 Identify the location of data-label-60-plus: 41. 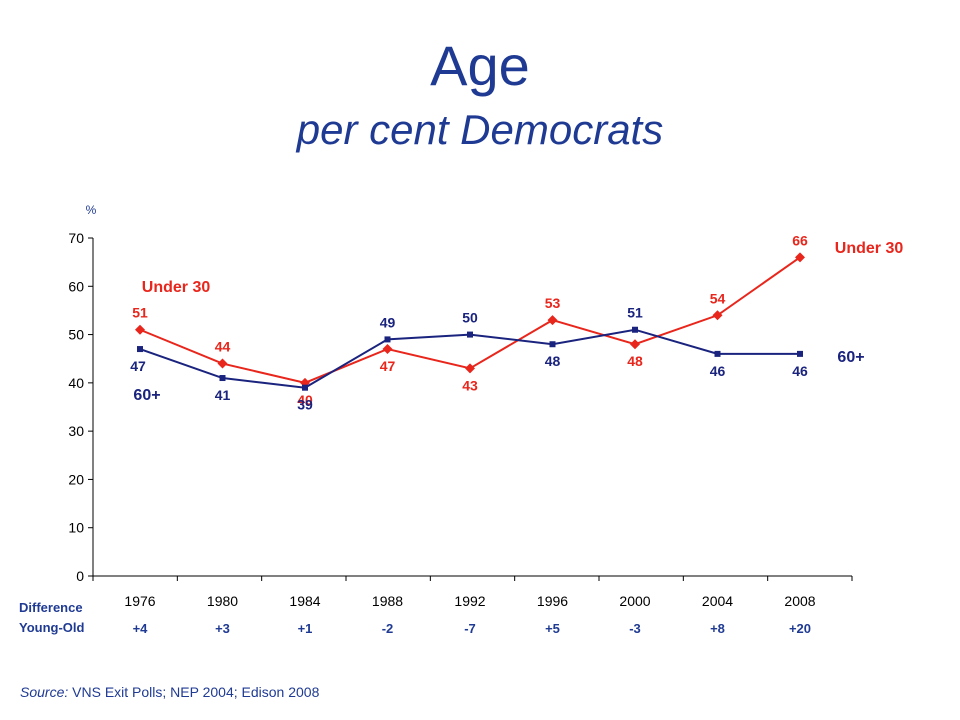
(223, 395).